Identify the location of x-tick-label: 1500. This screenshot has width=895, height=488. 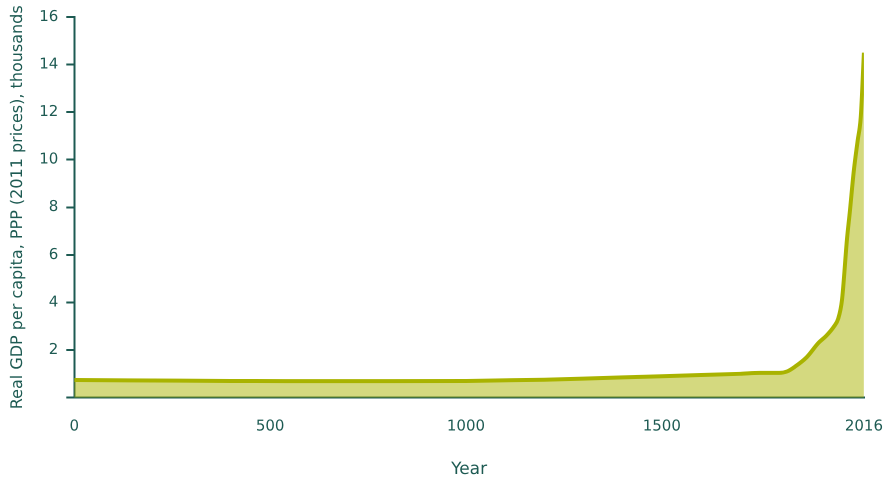
(661, 425).